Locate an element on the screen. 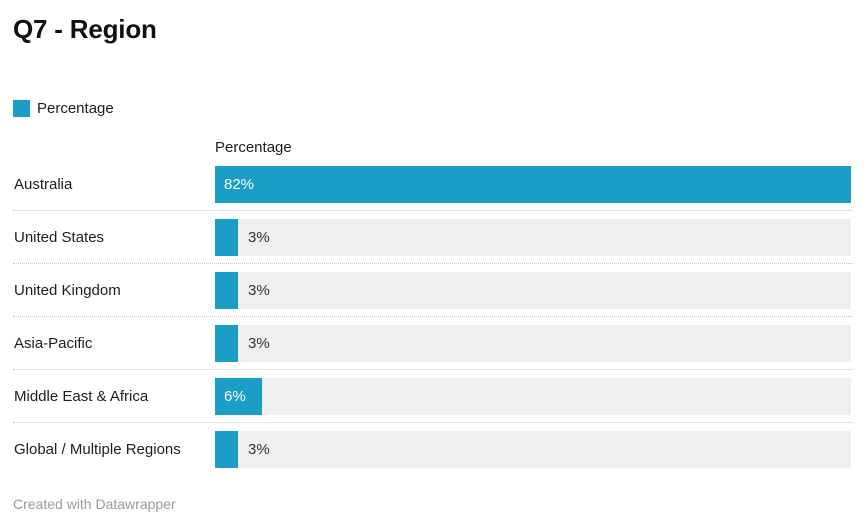 The width and height of the screenshot is (868, 531). legend-color-swatch is located at coordinates (21, 108).